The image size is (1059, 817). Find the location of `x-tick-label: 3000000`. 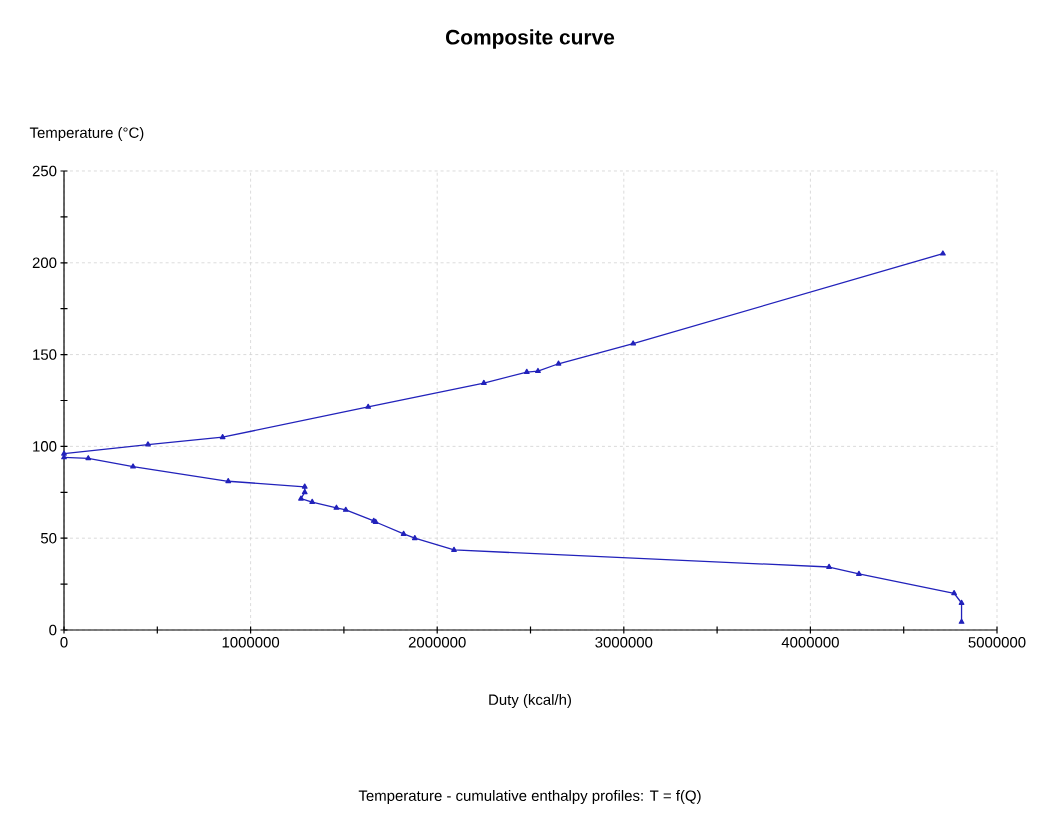

x-tick-label: 3000000 is located at coordinates (624, 642).